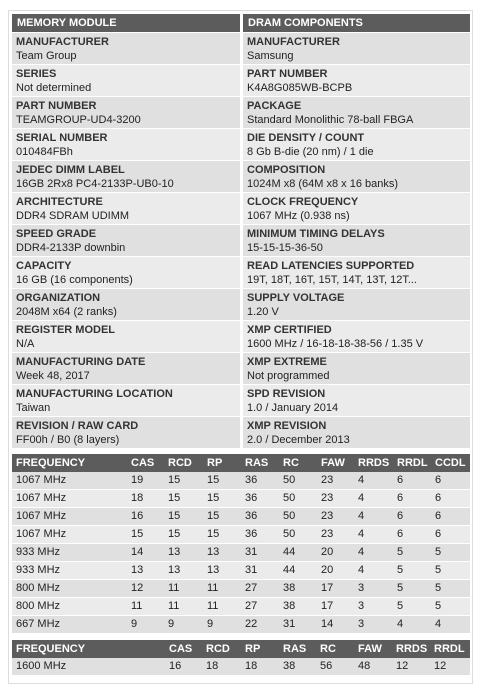 This screenshot has width=479, height=688. I want to click on column-header: RAS, so click(257, 463).